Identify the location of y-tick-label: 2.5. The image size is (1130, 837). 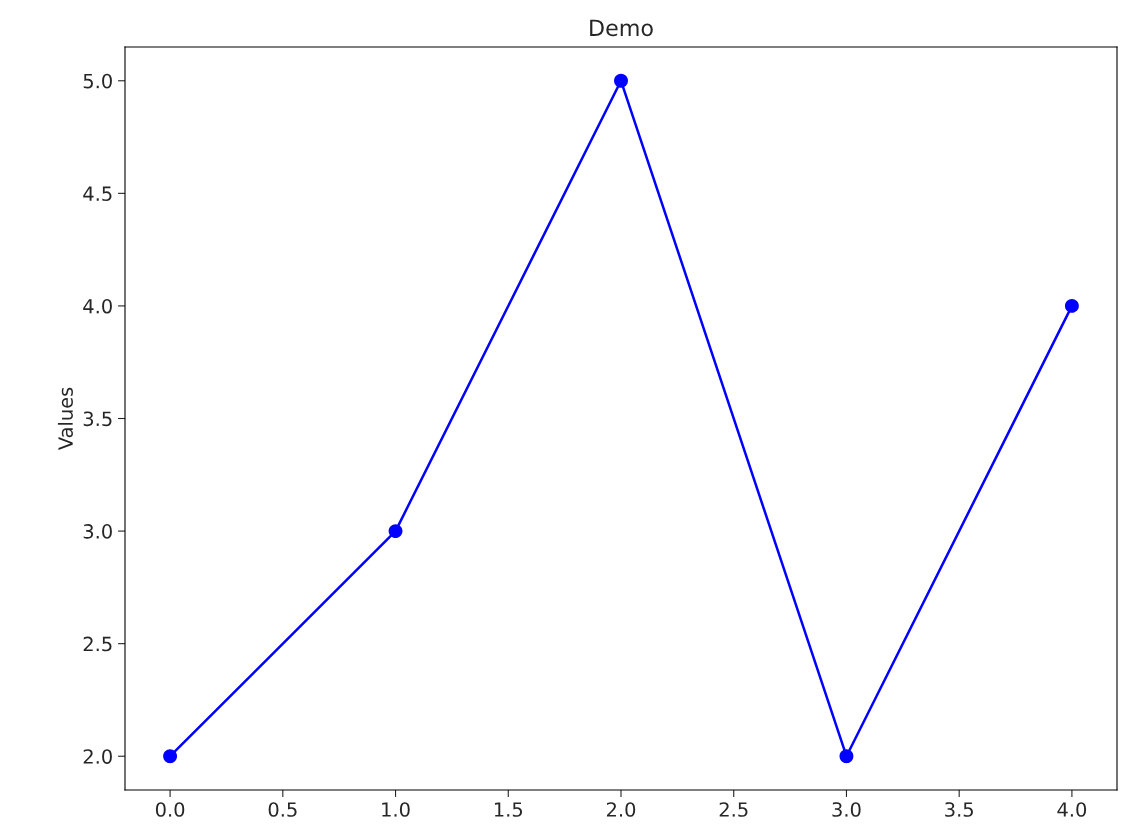
(97, 644).